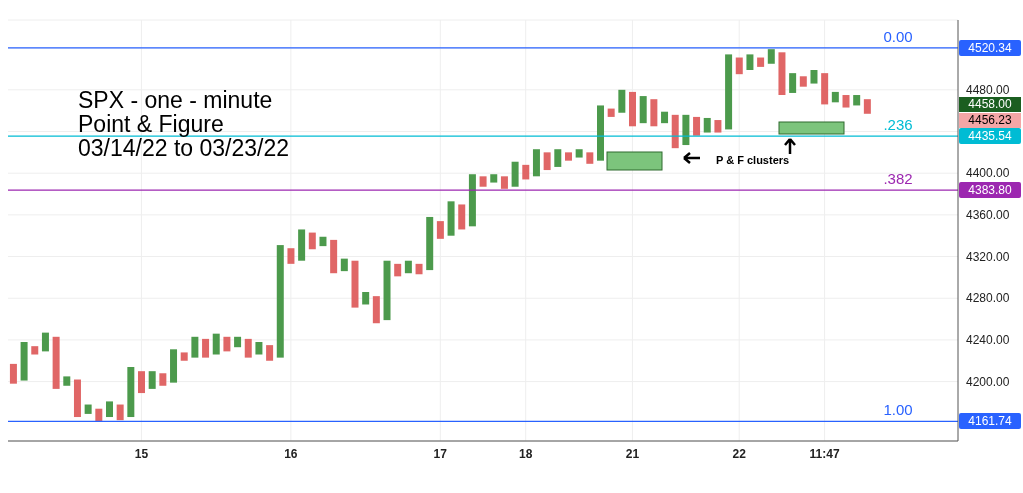  I want to click on x-tick-label: 21, so click(632, 453).